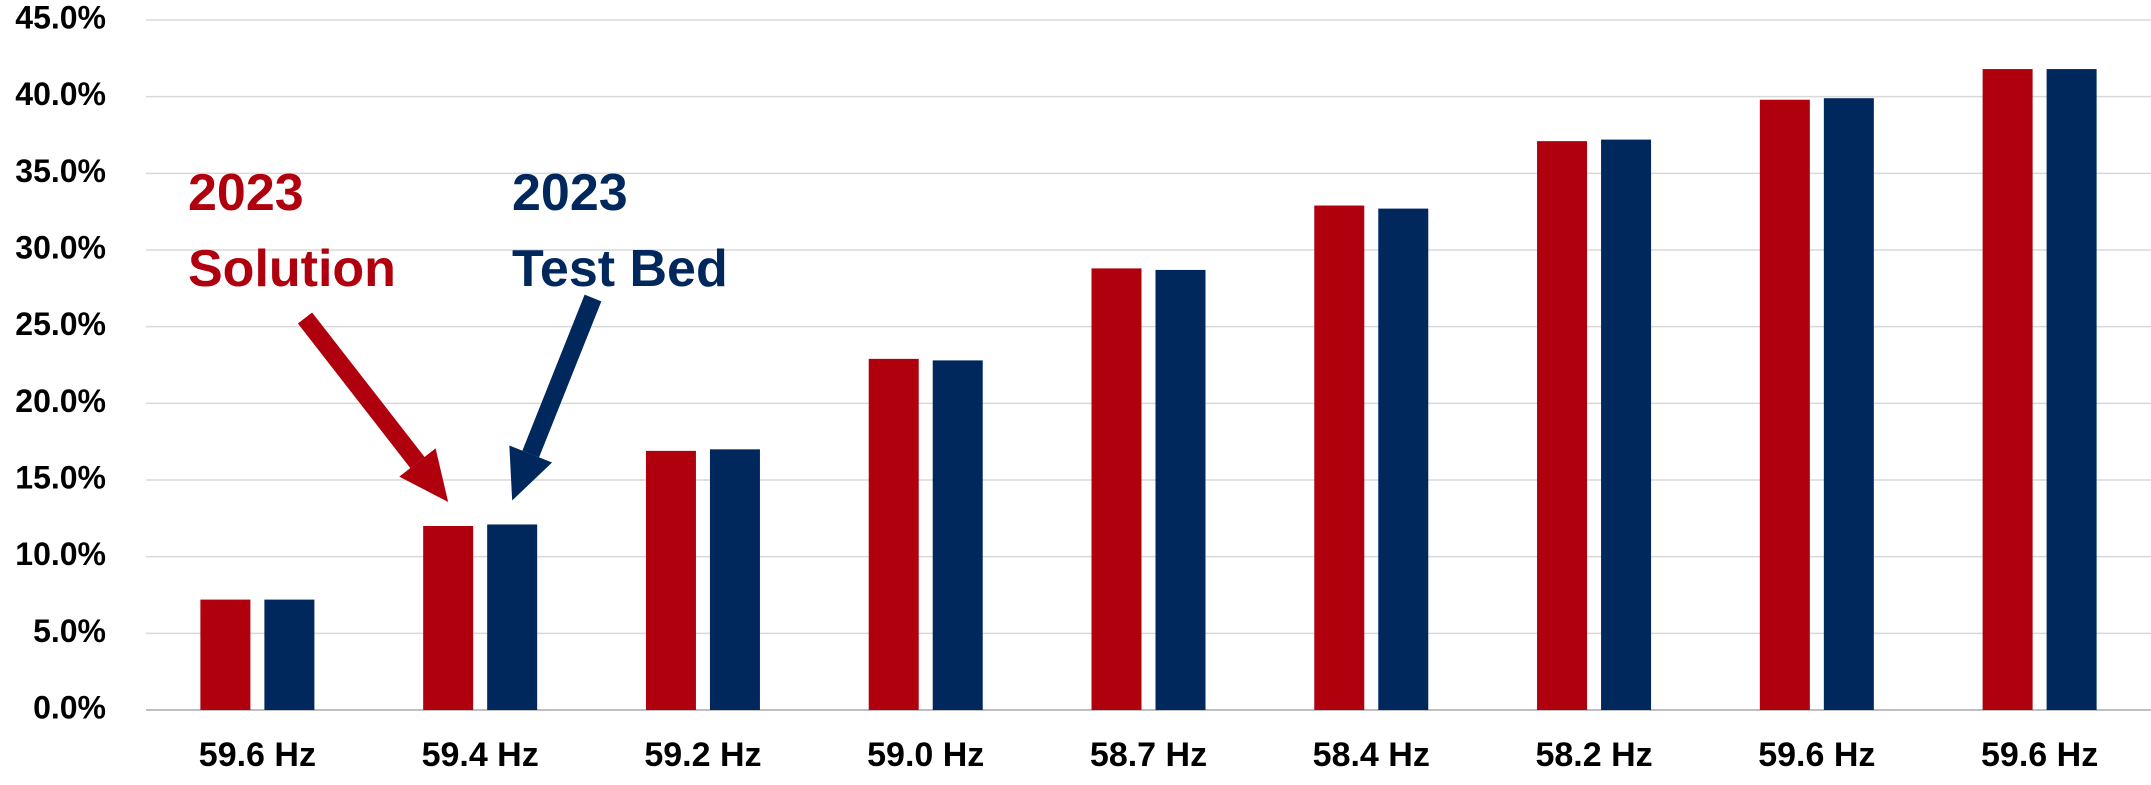 The height and width of the screenshot is (785, 2151). I want to click on y-tick-label: 30.0%, so click(60, 247).